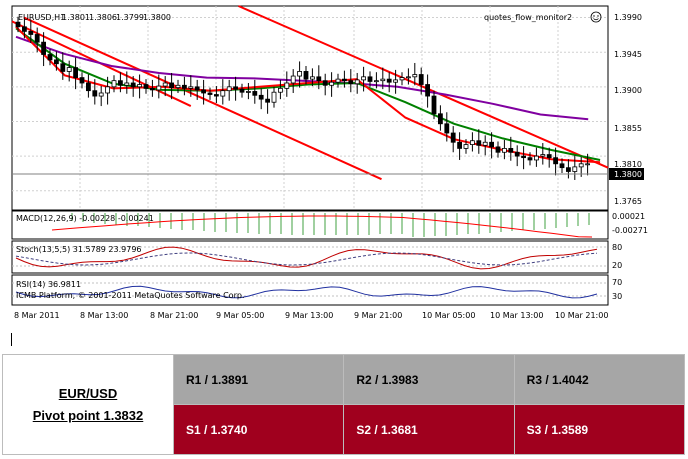 The image size is (688, 459). Describe the element at coordinates (41, 17) in the screenshot. I see `chart-symbol-title: EURUSD,H1` at that location.